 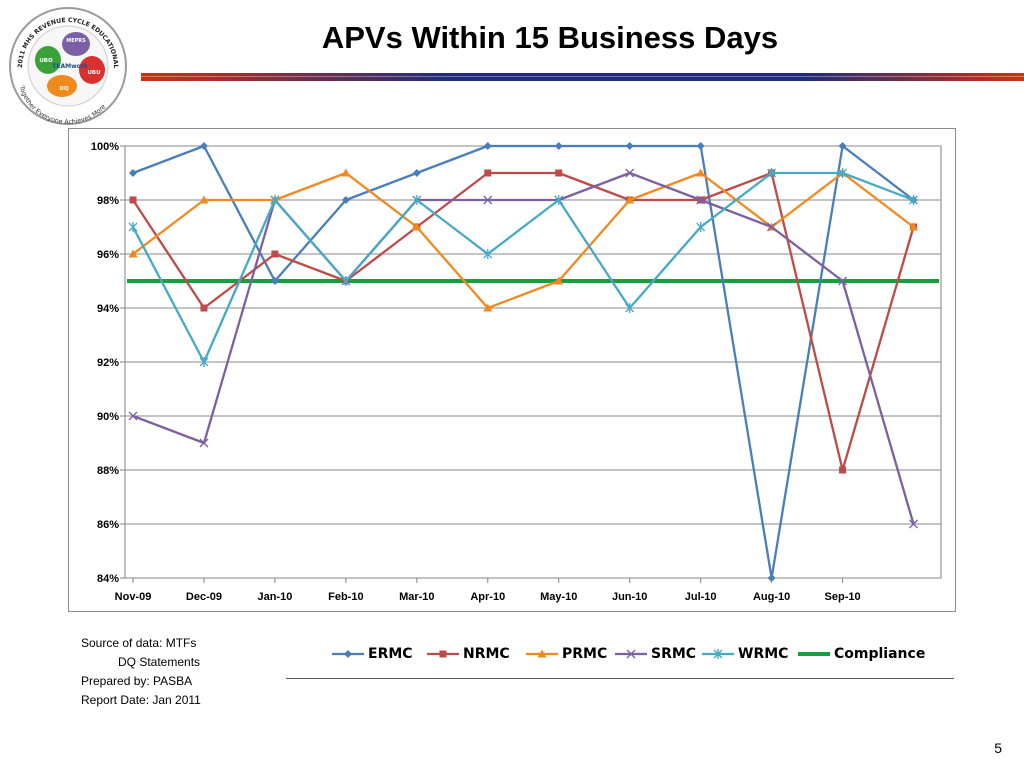 What do you see at coordinates (523, 240) in the screenshot?
I see `series-line-prmc` at bounding box center [523, 240].